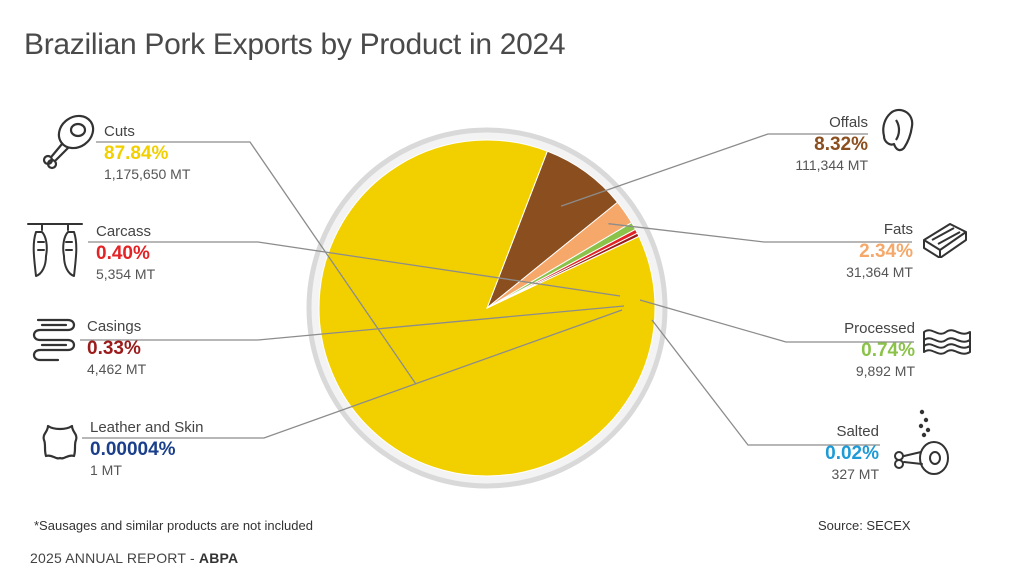 The image size is (1024, 576). I want to click on leader-line-salted, so click(765, 382).